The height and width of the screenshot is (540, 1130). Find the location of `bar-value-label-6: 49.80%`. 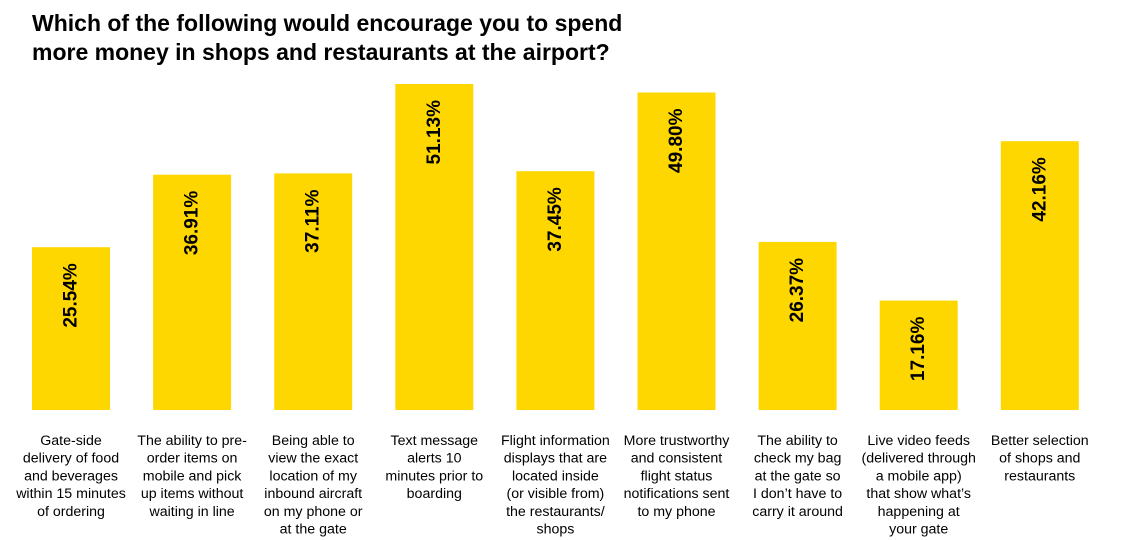

bar-value-label-6: 49.80% is located at coordinates (676, 140).